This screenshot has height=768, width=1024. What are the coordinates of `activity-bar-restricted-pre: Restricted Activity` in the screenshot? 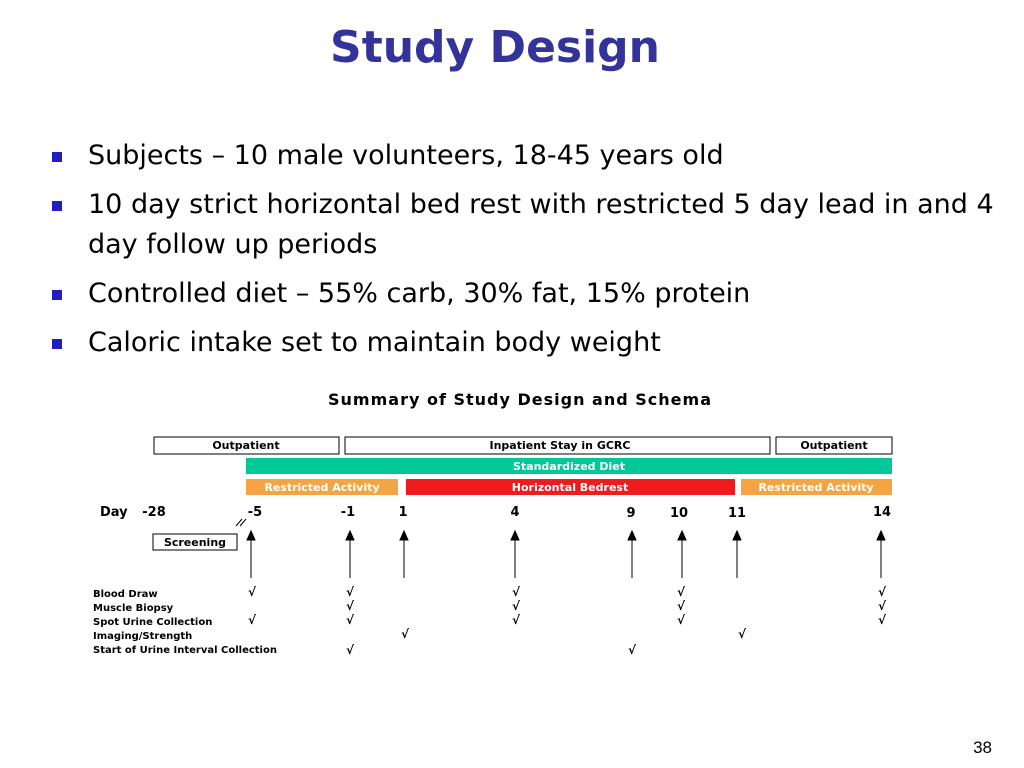 It's located at (322, 487).